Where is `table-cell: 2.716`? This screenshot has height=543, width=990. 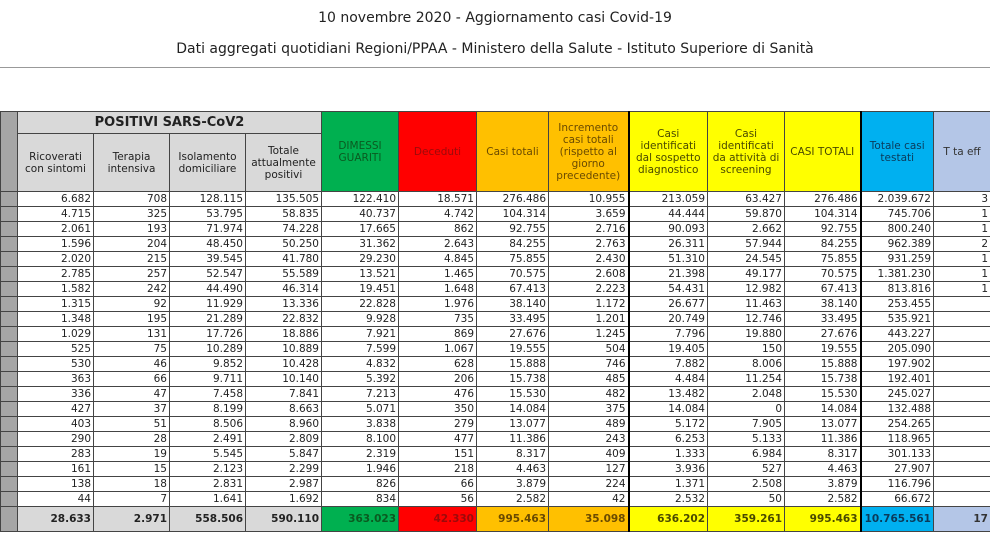 table-cell: 2.716 is located at coordinates (588, 229).